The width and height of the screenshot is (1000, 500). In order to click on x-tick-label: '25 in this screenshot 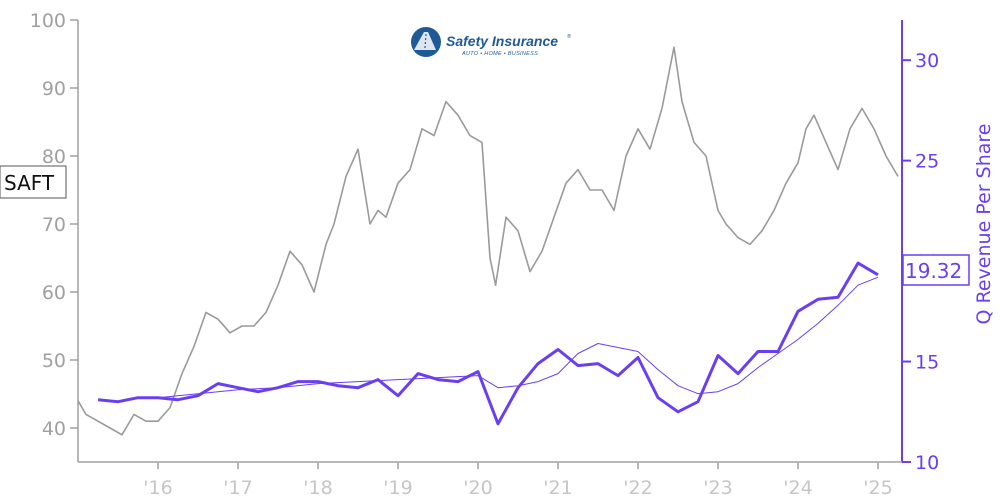, I will do `click(877, 488)`.